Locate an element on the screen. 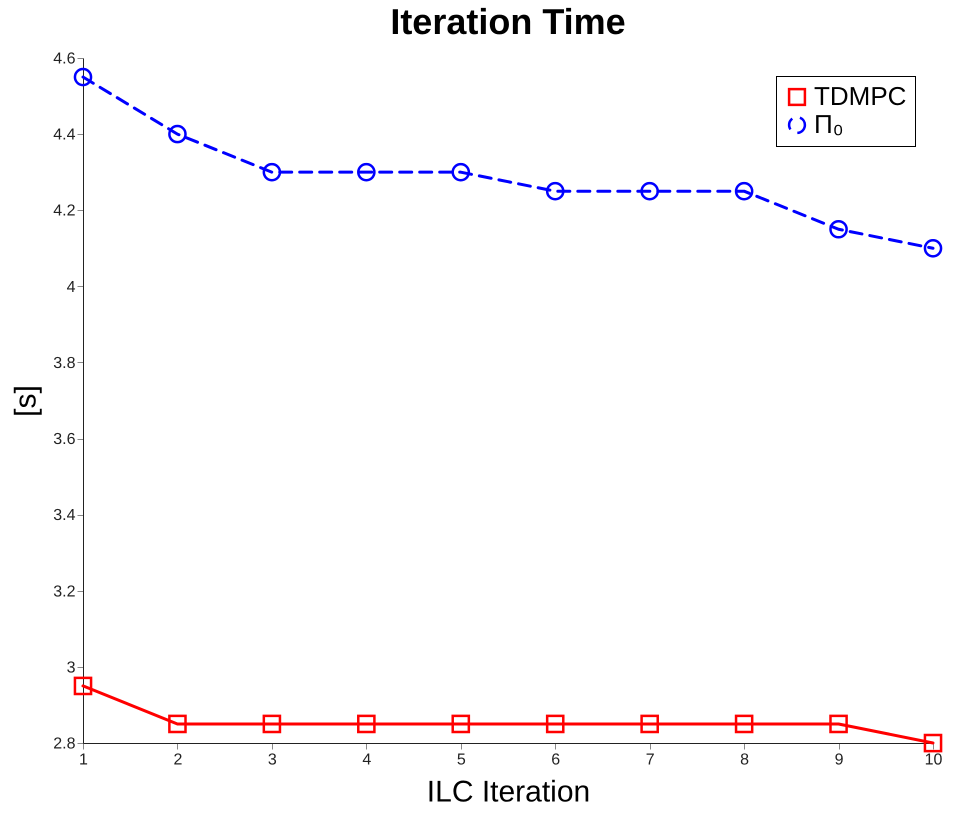  x-tick-label: 6 is located at coordinates (555, 760).